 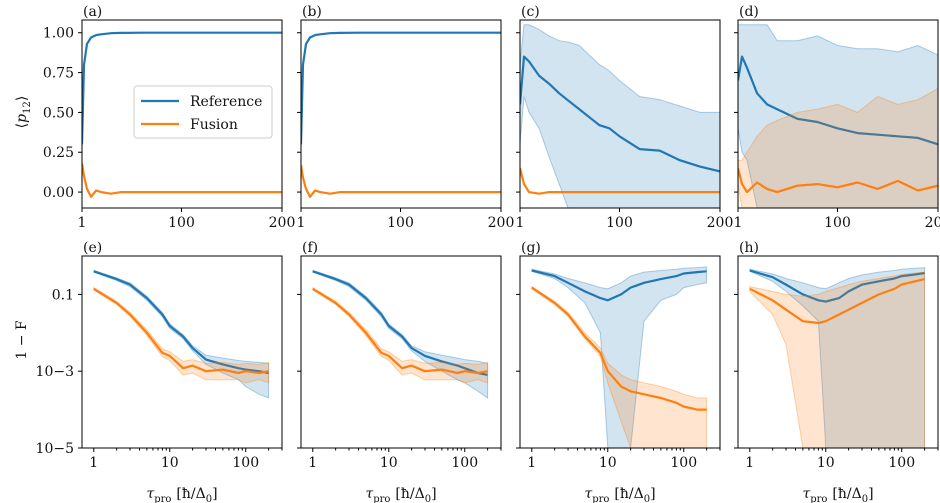 I want to click on x-axis-labels: τpro [ħ/Δ0] τpro [ħ/Δ0] τpro [ħ/Δ0] τpro [ħ/Δ0], so click(x=509, y=494).